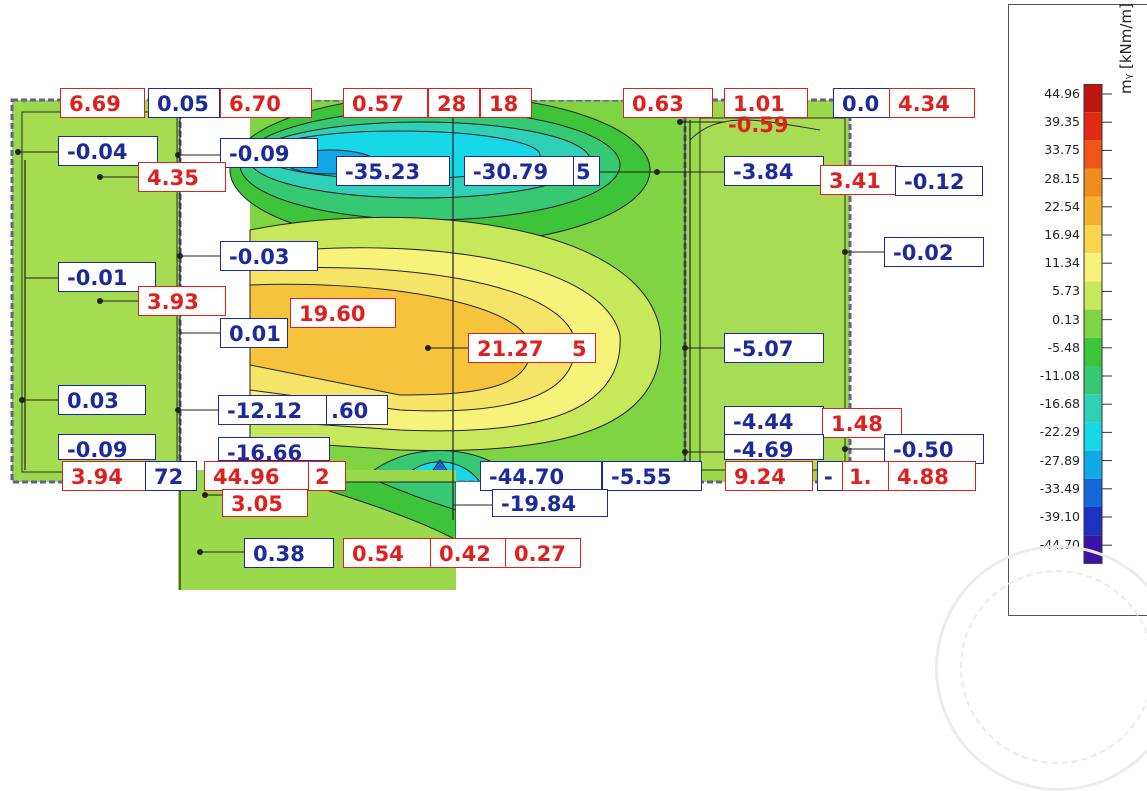 The height and width of the screenshot is (791, 1147). I want to click on value-label: .60, so click(357, 410).